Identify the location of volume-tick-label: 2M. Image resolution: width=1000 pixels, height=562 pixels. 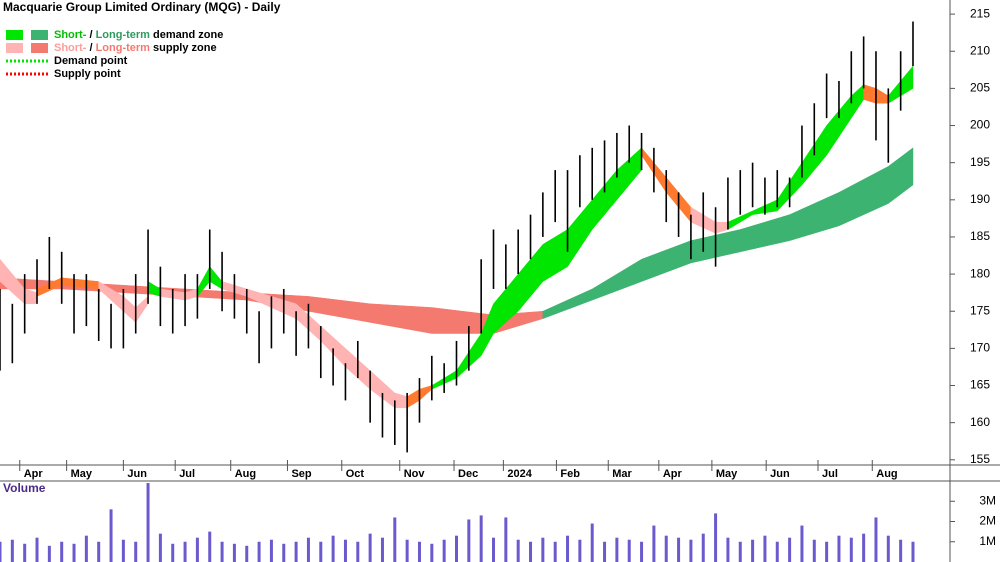
(987, 521).